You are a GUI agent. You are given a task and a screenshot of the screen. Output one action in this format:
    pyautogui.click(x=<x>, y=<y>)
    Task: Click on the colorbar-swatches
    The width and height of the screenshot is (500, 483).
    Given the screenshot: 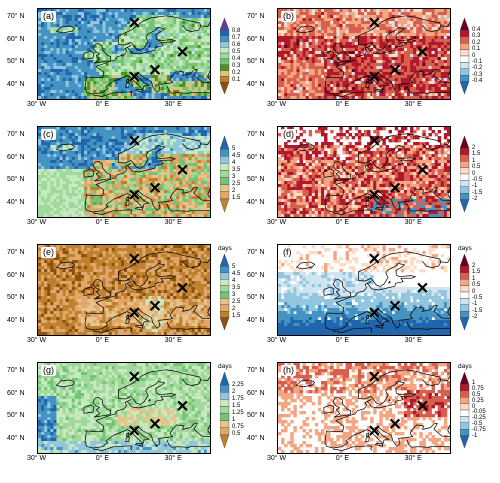 What is the action you would take?
    pyautogui.click(x=465, y=56)
    